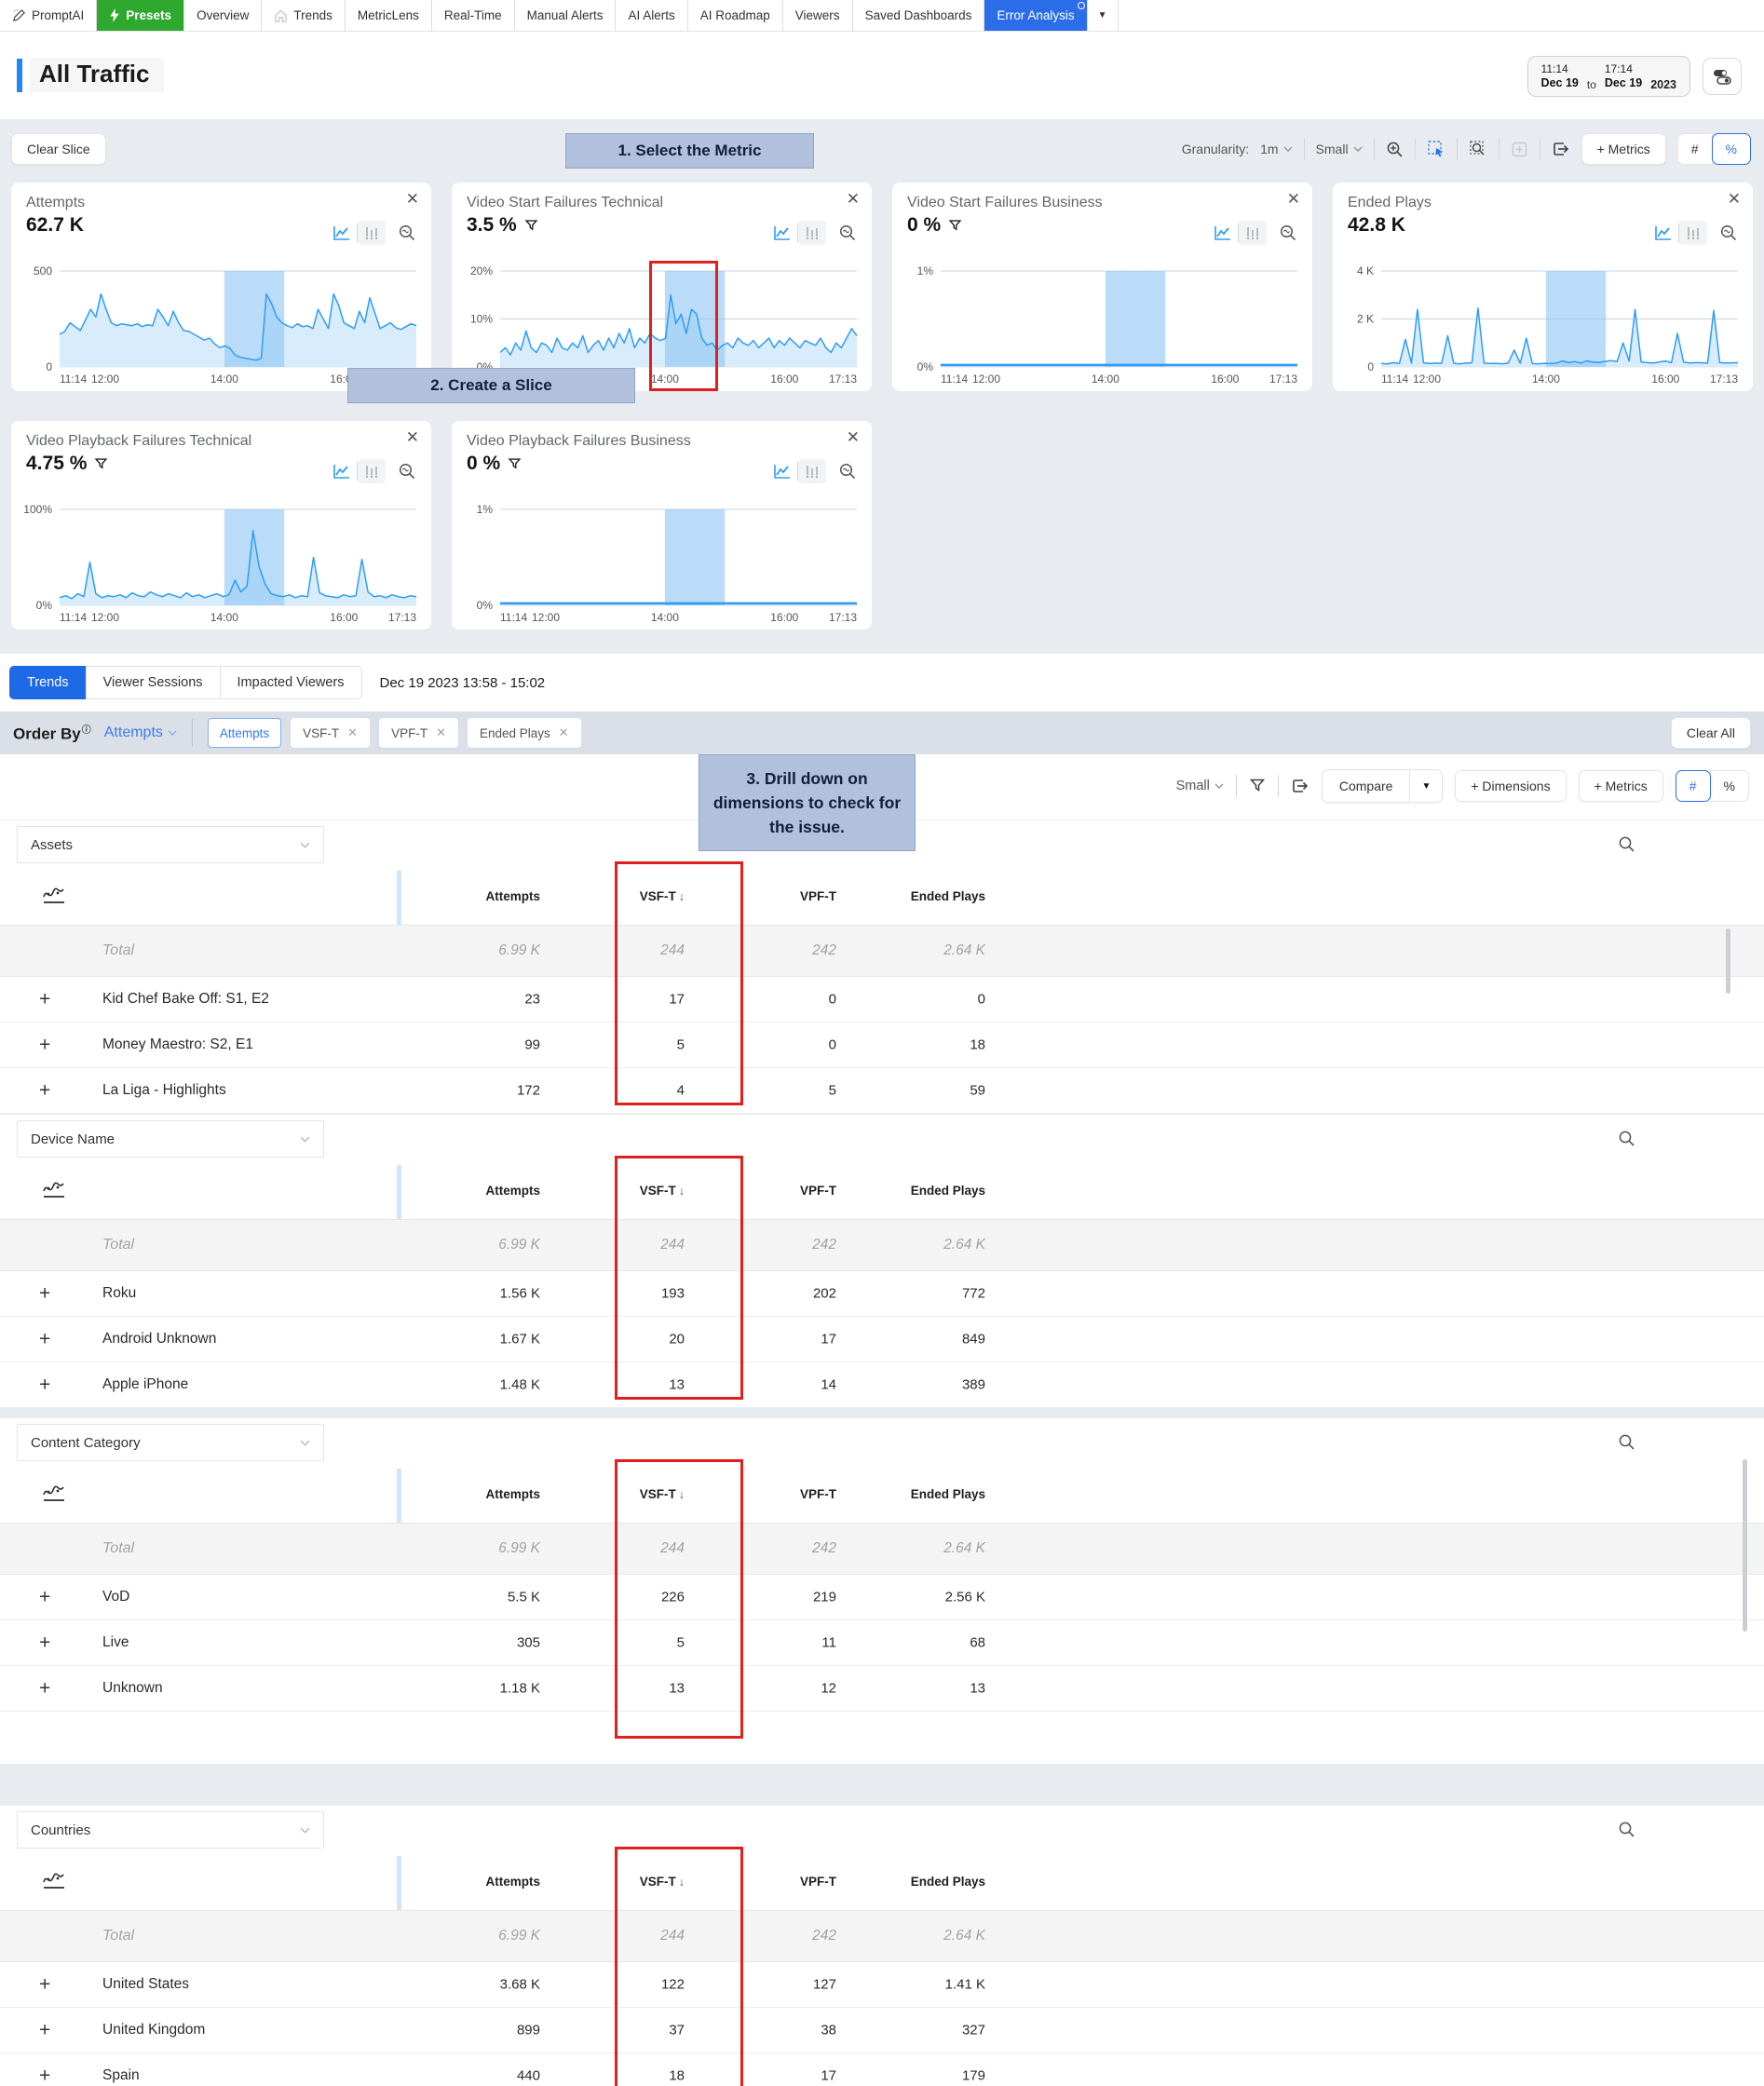 The width and height of the screenshot is (1764, 2086). Describe the element at coordinates (58, 149) in the screenshot. I see `clear-slice-button: Clear Slice` at that location.